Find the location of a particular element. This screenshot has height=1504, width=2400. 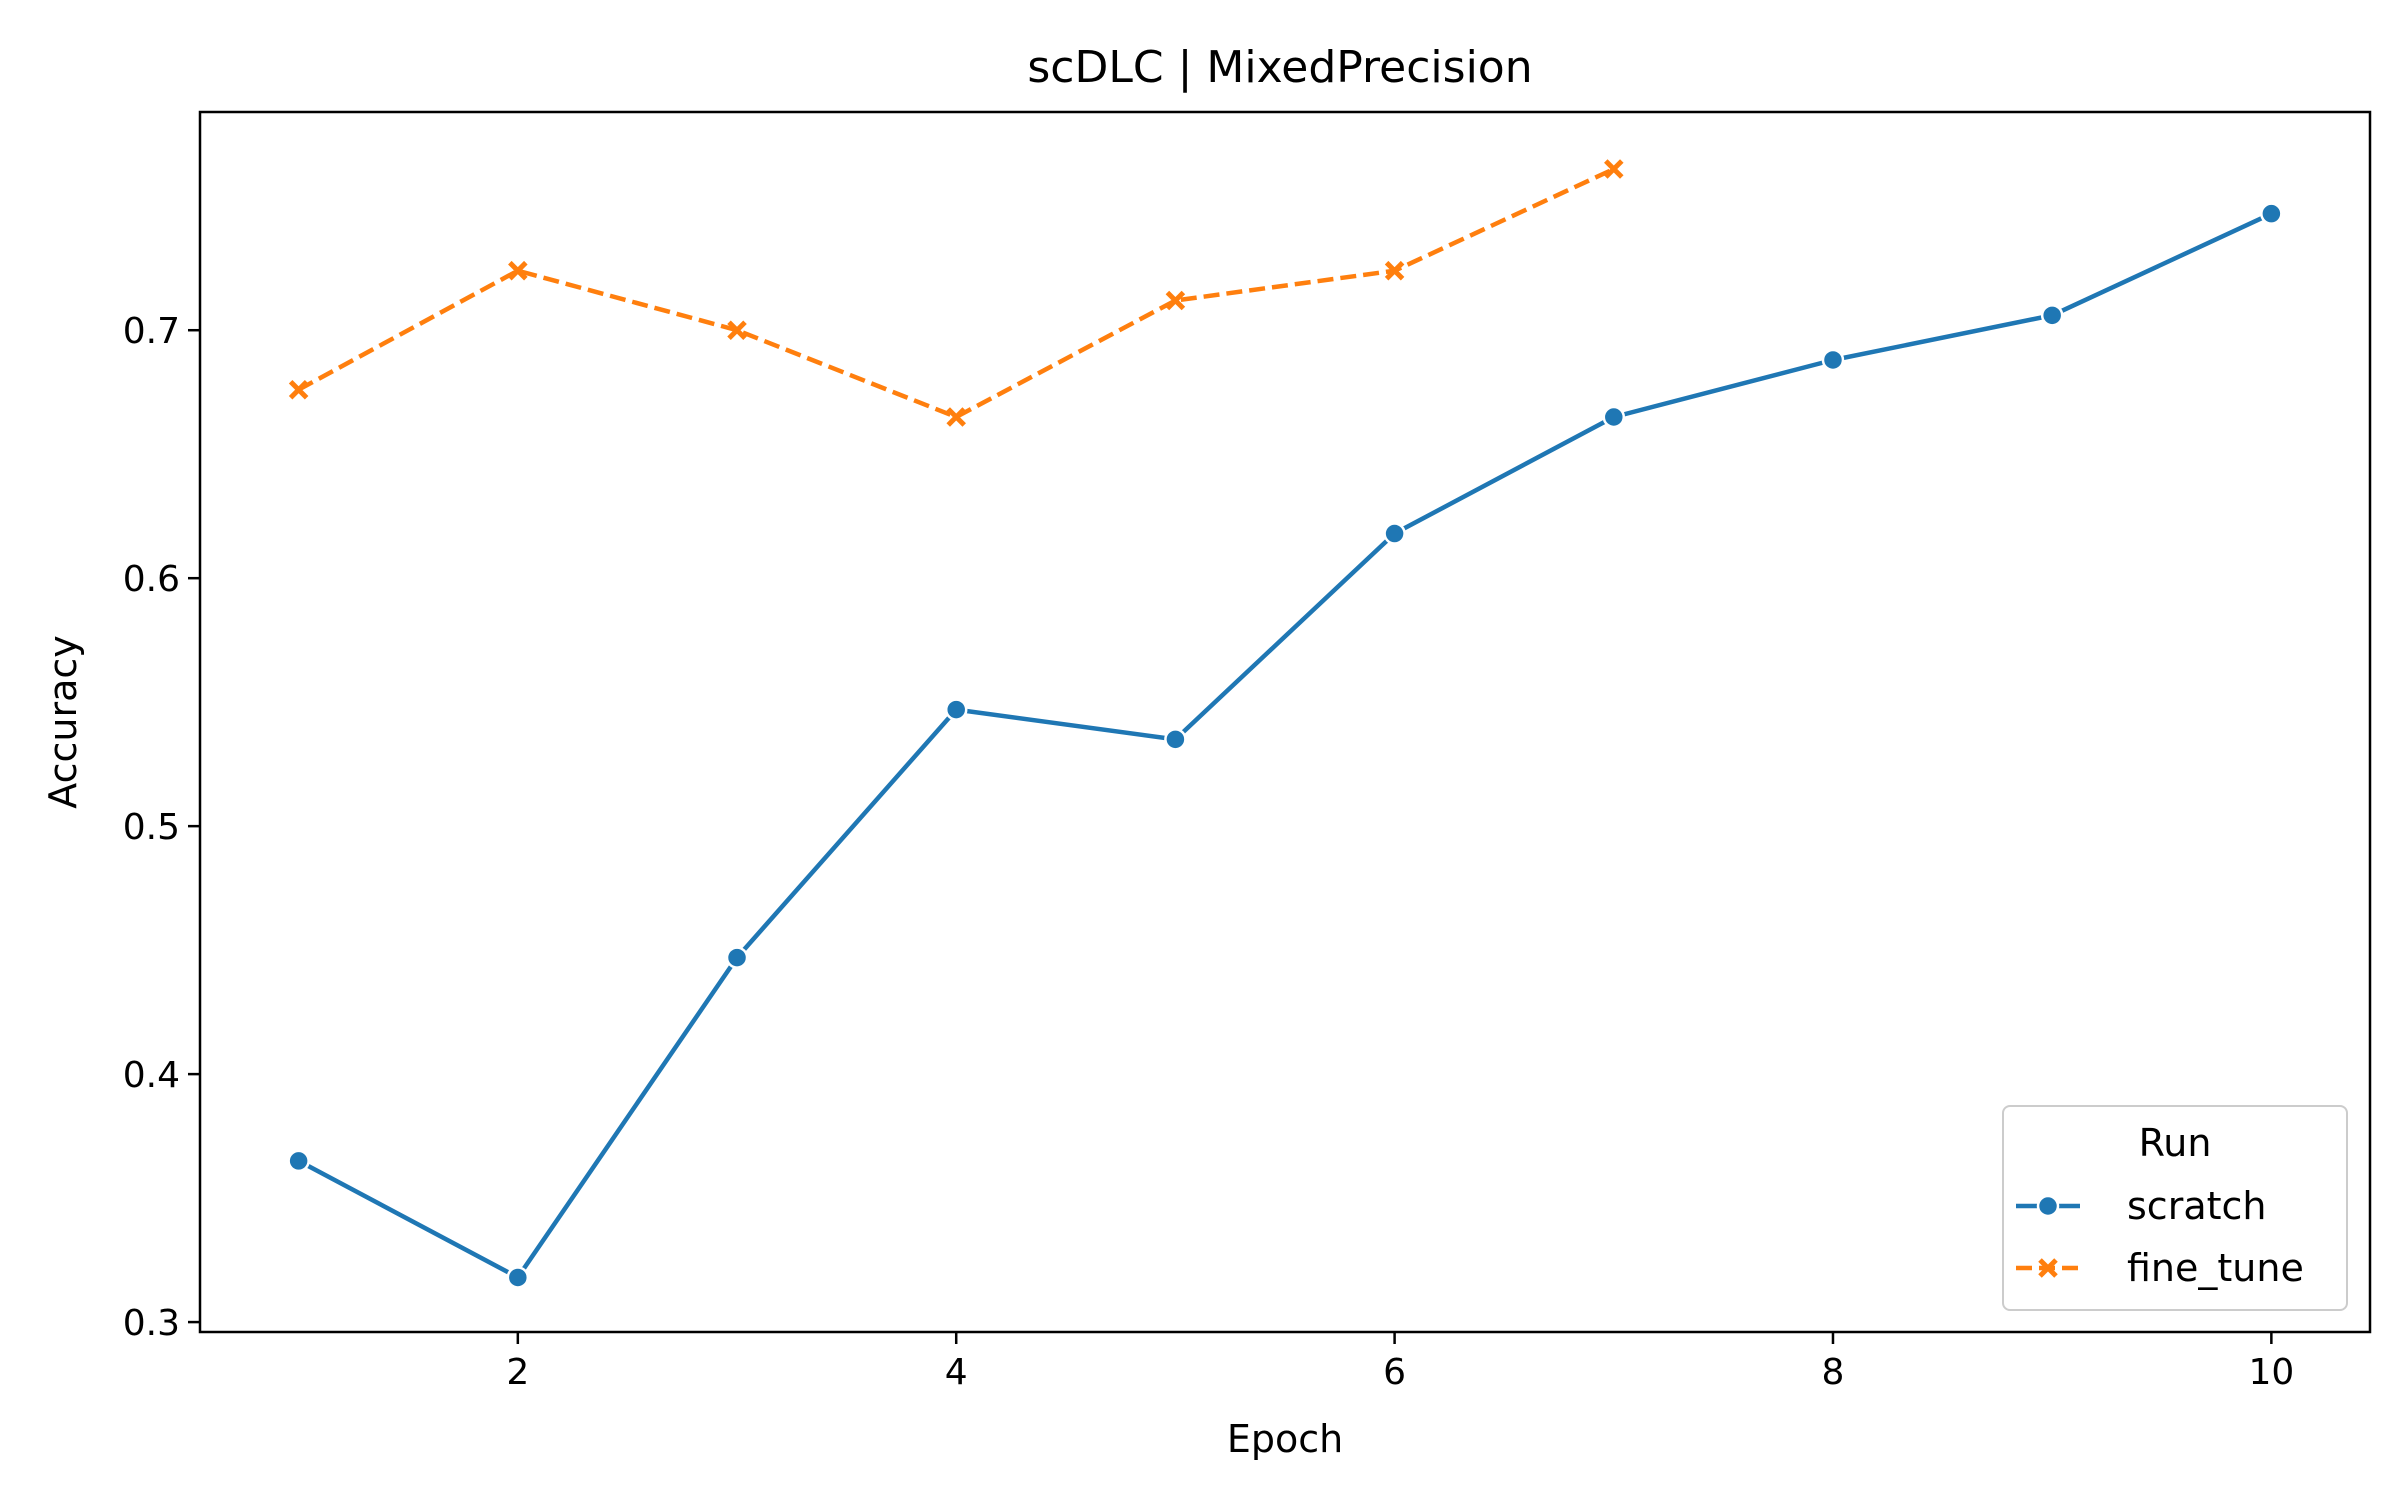

y-tick-label: 0.7 is located at coordinates (151, 331).